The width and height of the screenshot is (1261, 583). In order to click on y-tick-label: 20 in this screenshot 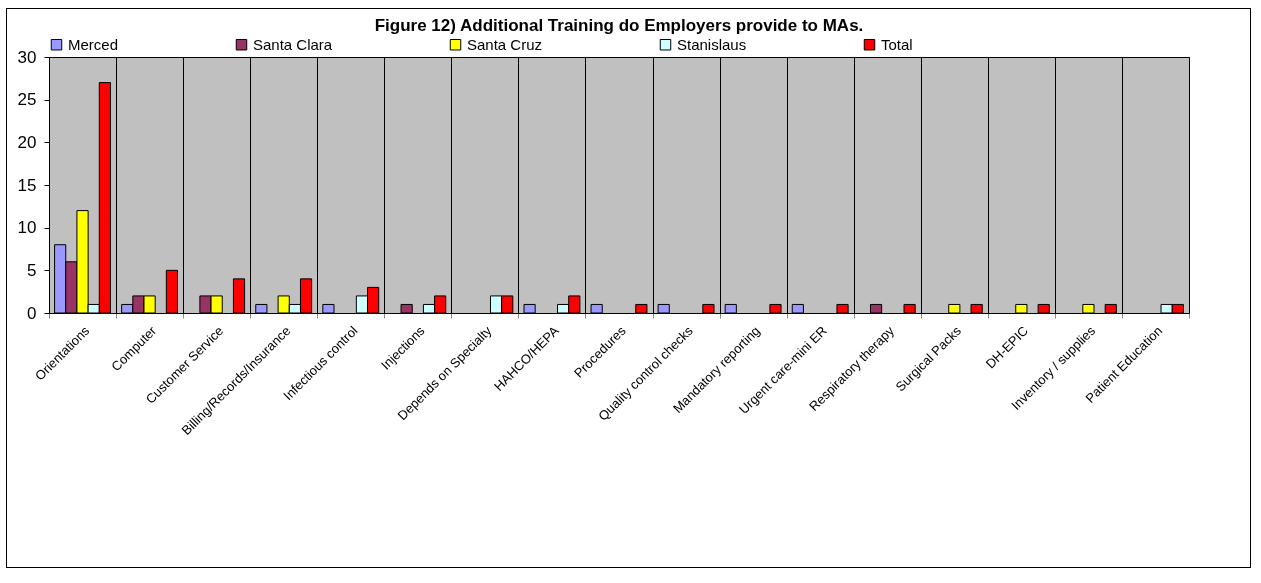, I will do `click(27, 142)`.